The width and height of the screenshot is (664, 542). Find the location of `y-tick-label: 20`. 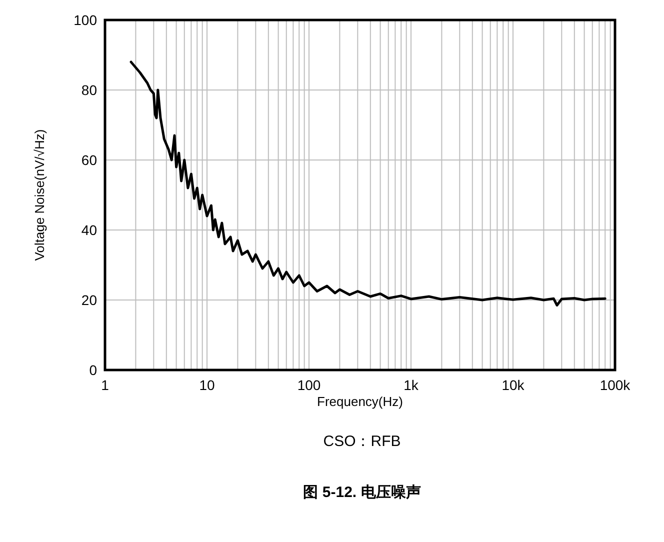

y-tick-label: 20 is located at coordinates (89, 300).